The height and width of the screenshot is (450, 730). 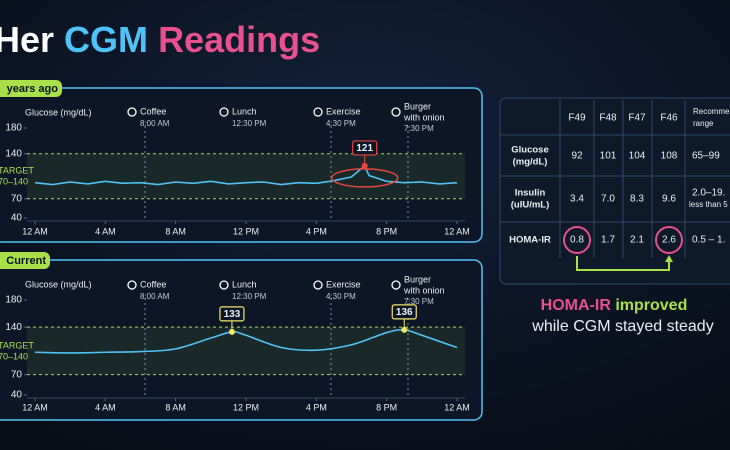 I want to click on table-cell: 9.6, so click(x=669, y=199).